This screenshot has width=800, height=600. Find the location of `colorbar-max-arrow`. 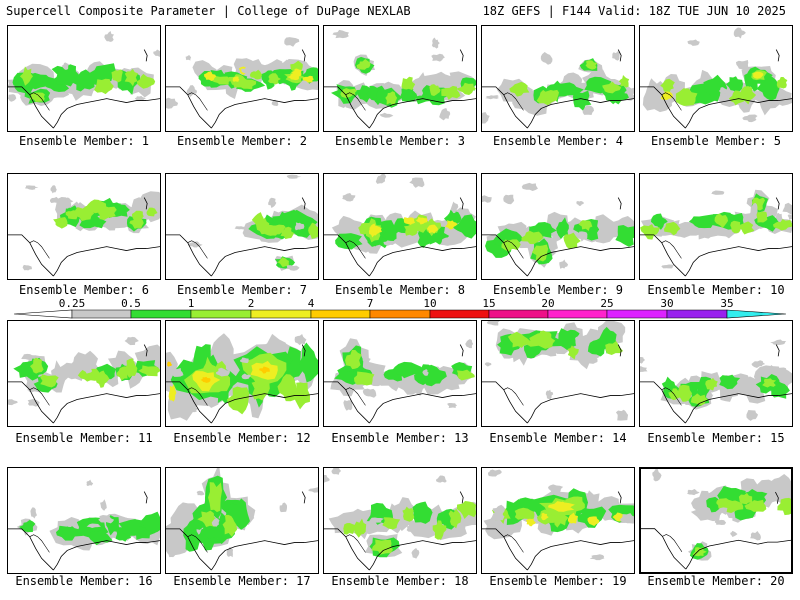

colorbar-max-arrow is located at coordinates (756, 314).